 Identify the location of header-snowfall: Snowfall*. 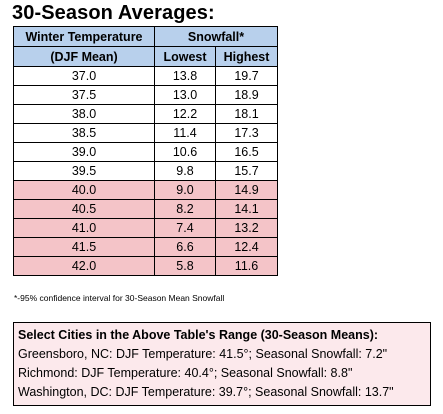
(216, 36).